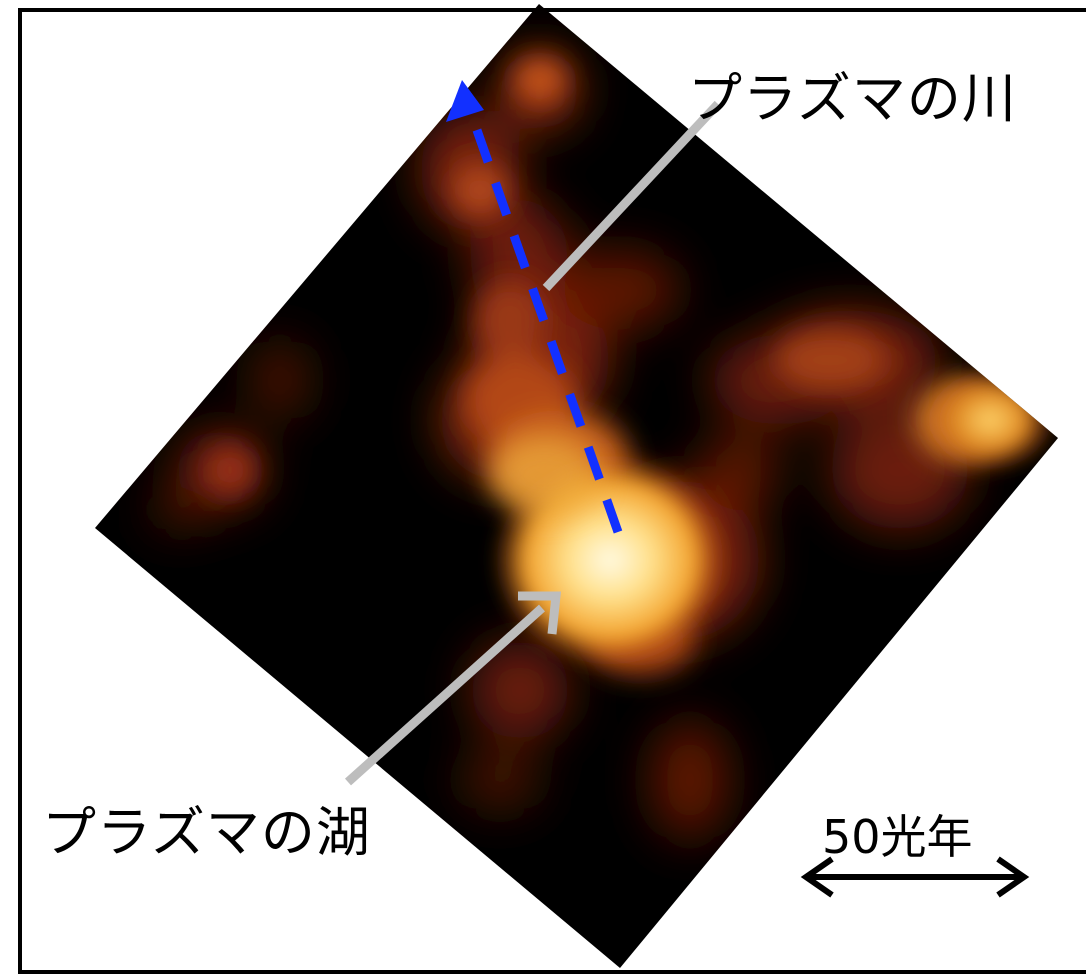 The image size is (1086, 976). Describe the element at coordinates (632, 196) in the screenshot. I see `river-pointer-line` at that location.